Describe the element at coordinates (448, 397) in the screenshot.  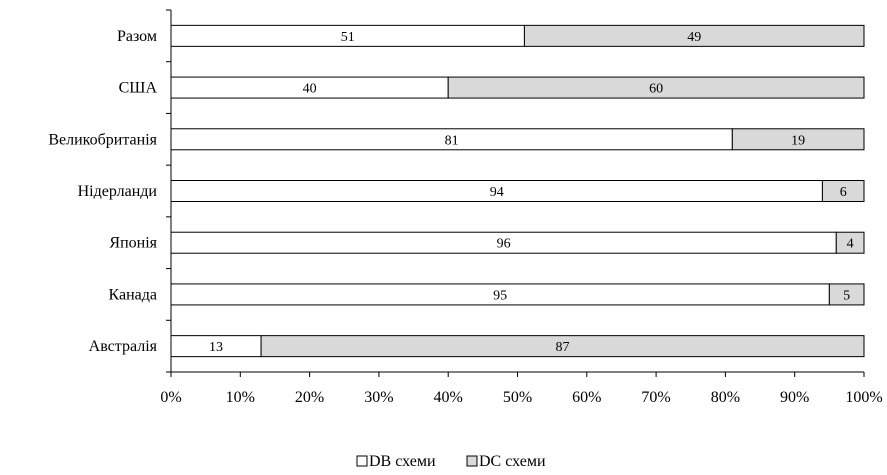
I see `x-tick-label: 40%` at that location.